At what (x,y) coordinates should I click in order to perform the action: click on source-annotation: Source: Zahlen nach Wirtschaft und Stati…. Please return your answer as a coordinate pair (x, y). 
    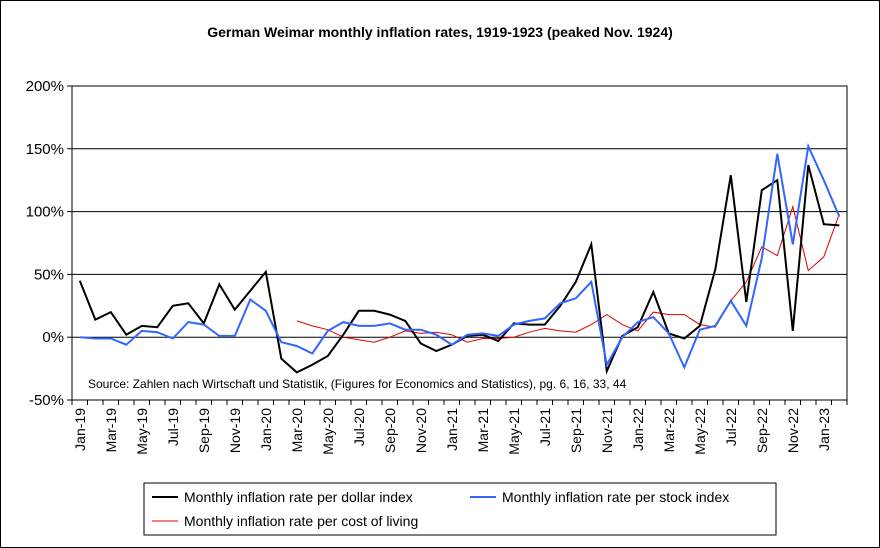
    Looking at the image, I should click on (357, 384).